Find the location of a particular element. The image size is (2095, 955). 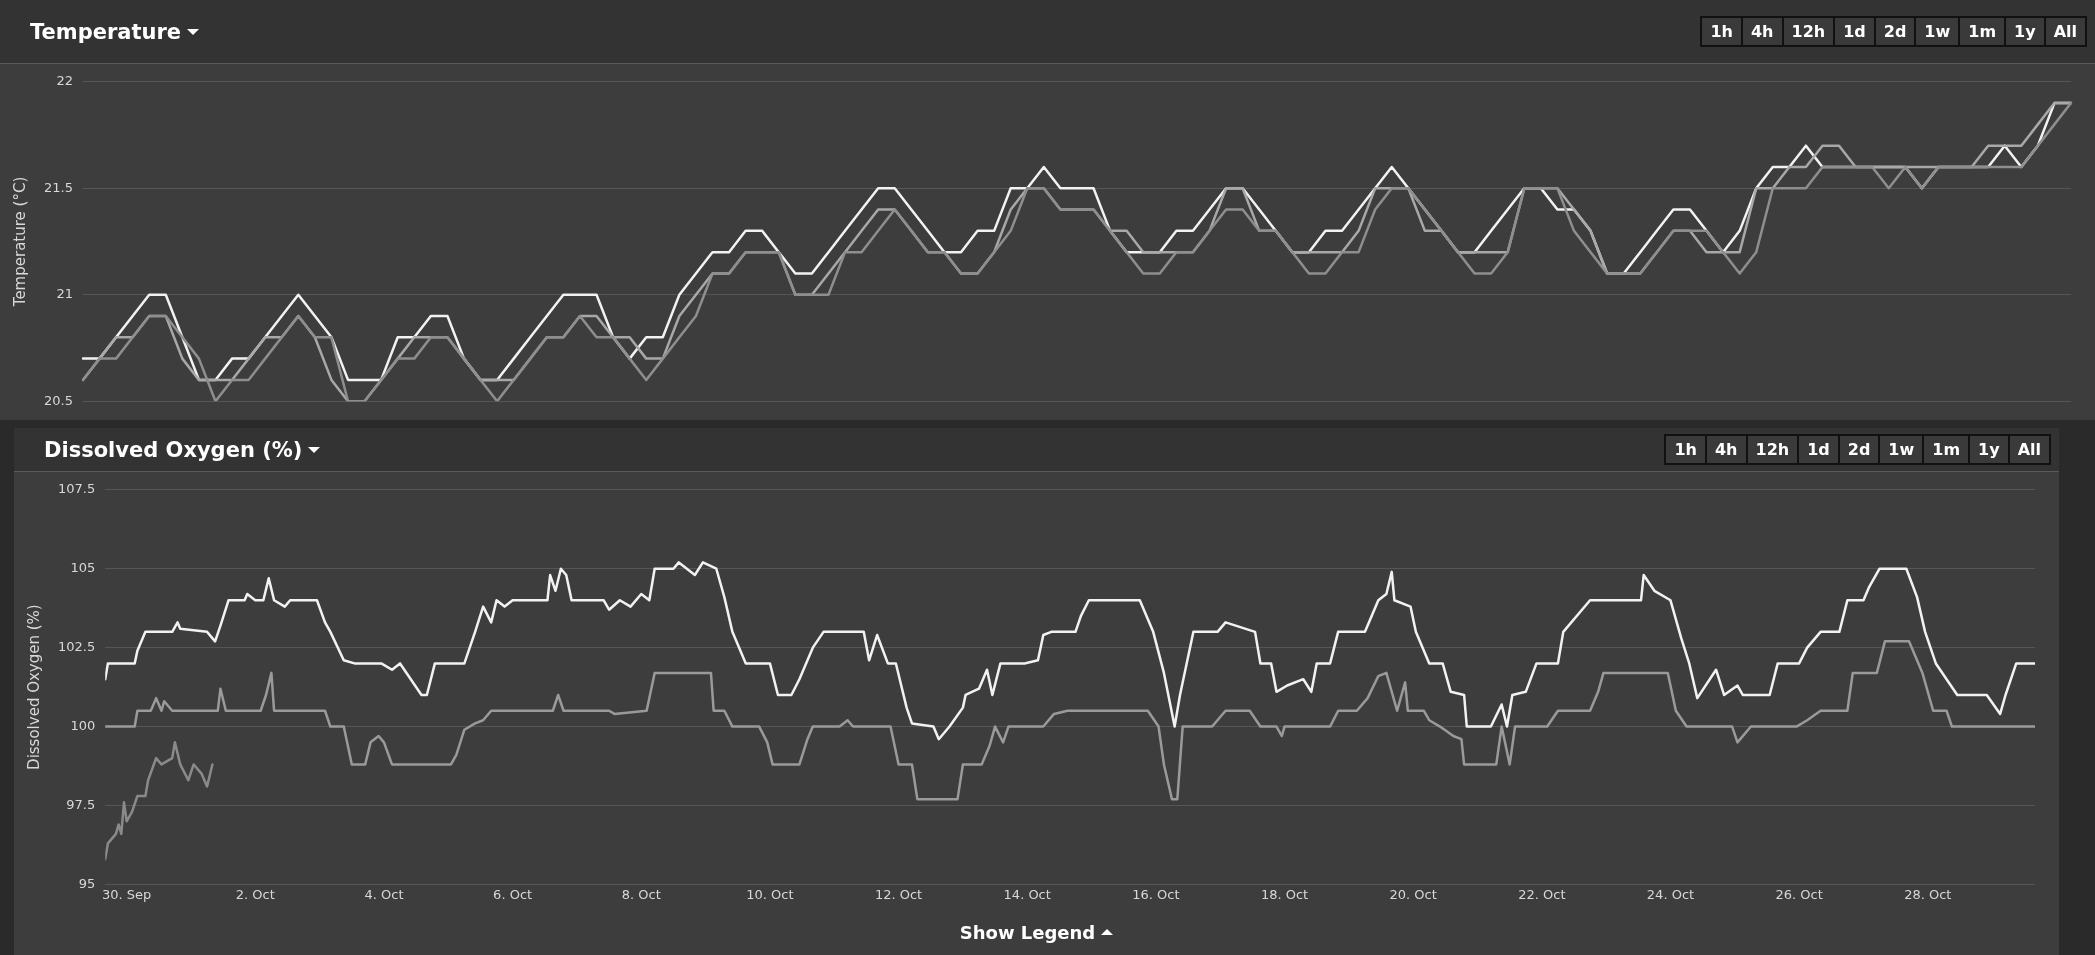

y-tick-label: 107.5 is located at coordinates (77, 489).